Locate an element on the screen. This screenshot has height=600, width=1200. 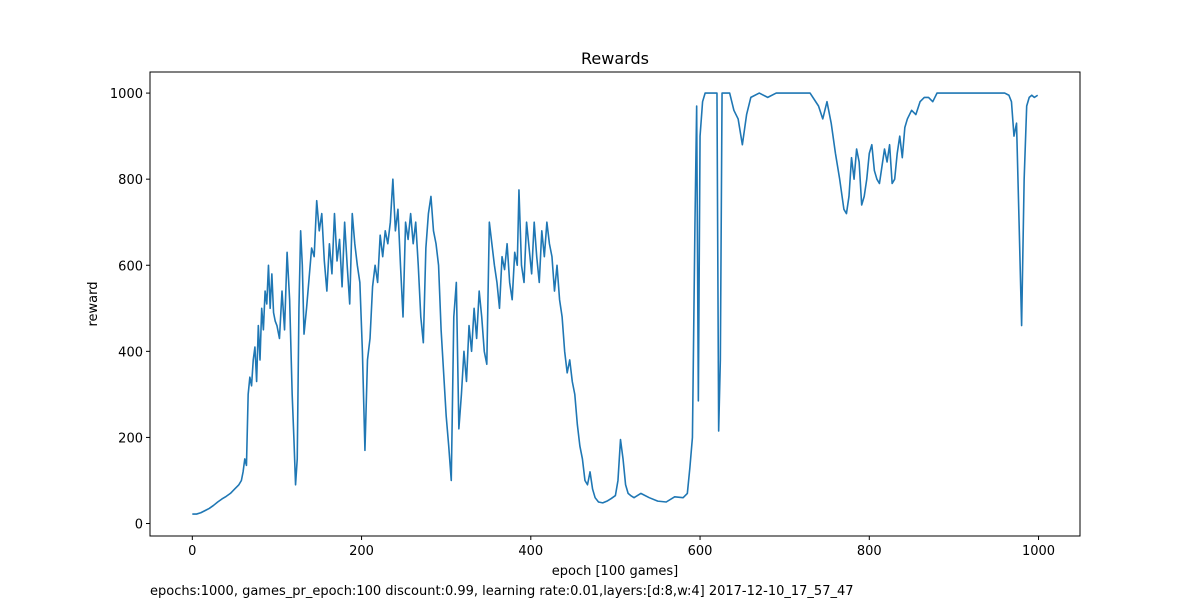
y-tick-label: 0 is located at coordinates (139, 525).